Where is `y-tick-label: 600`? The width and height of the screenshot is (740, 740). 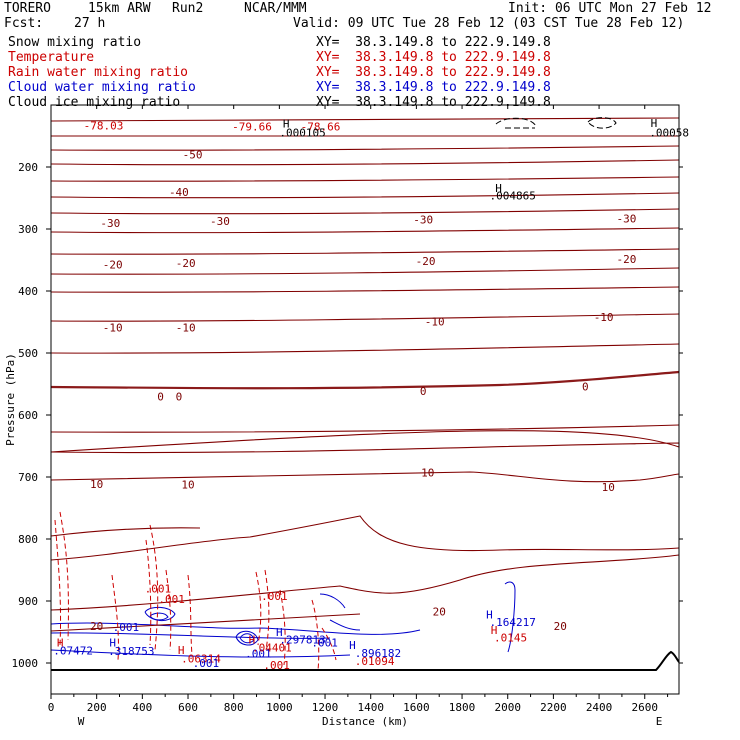
y-tick-label: 600 is located at coordinates (28, 415).